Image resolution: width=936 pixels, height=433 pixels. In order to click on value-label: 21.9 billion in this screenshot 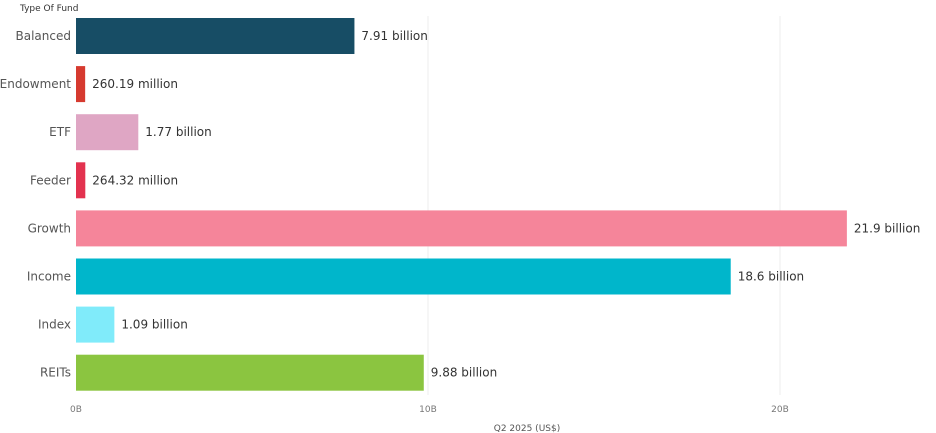, I will do `click(887, 228)`.